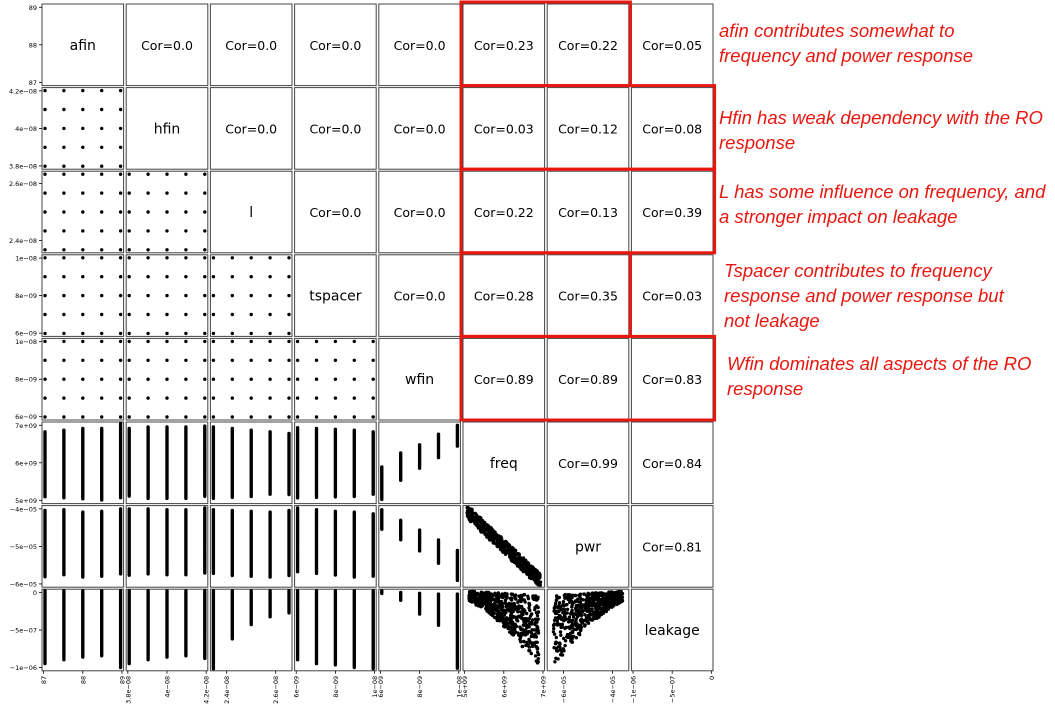 The width and height of the screenshot is (1055, 709). What do you see at coordinates (504, 45) in the screenshot?
I see `correlation-label: Cor=0.23` at bounding box center [504, 45].